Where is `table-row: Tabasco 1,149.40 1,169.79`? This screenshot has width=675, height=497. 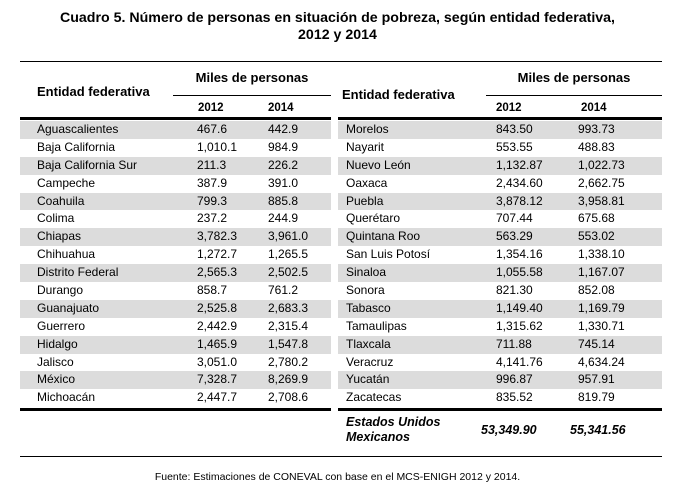
table-row: Tabasco 1,149.40 1,169.79 is located at coordinates (500, 308).